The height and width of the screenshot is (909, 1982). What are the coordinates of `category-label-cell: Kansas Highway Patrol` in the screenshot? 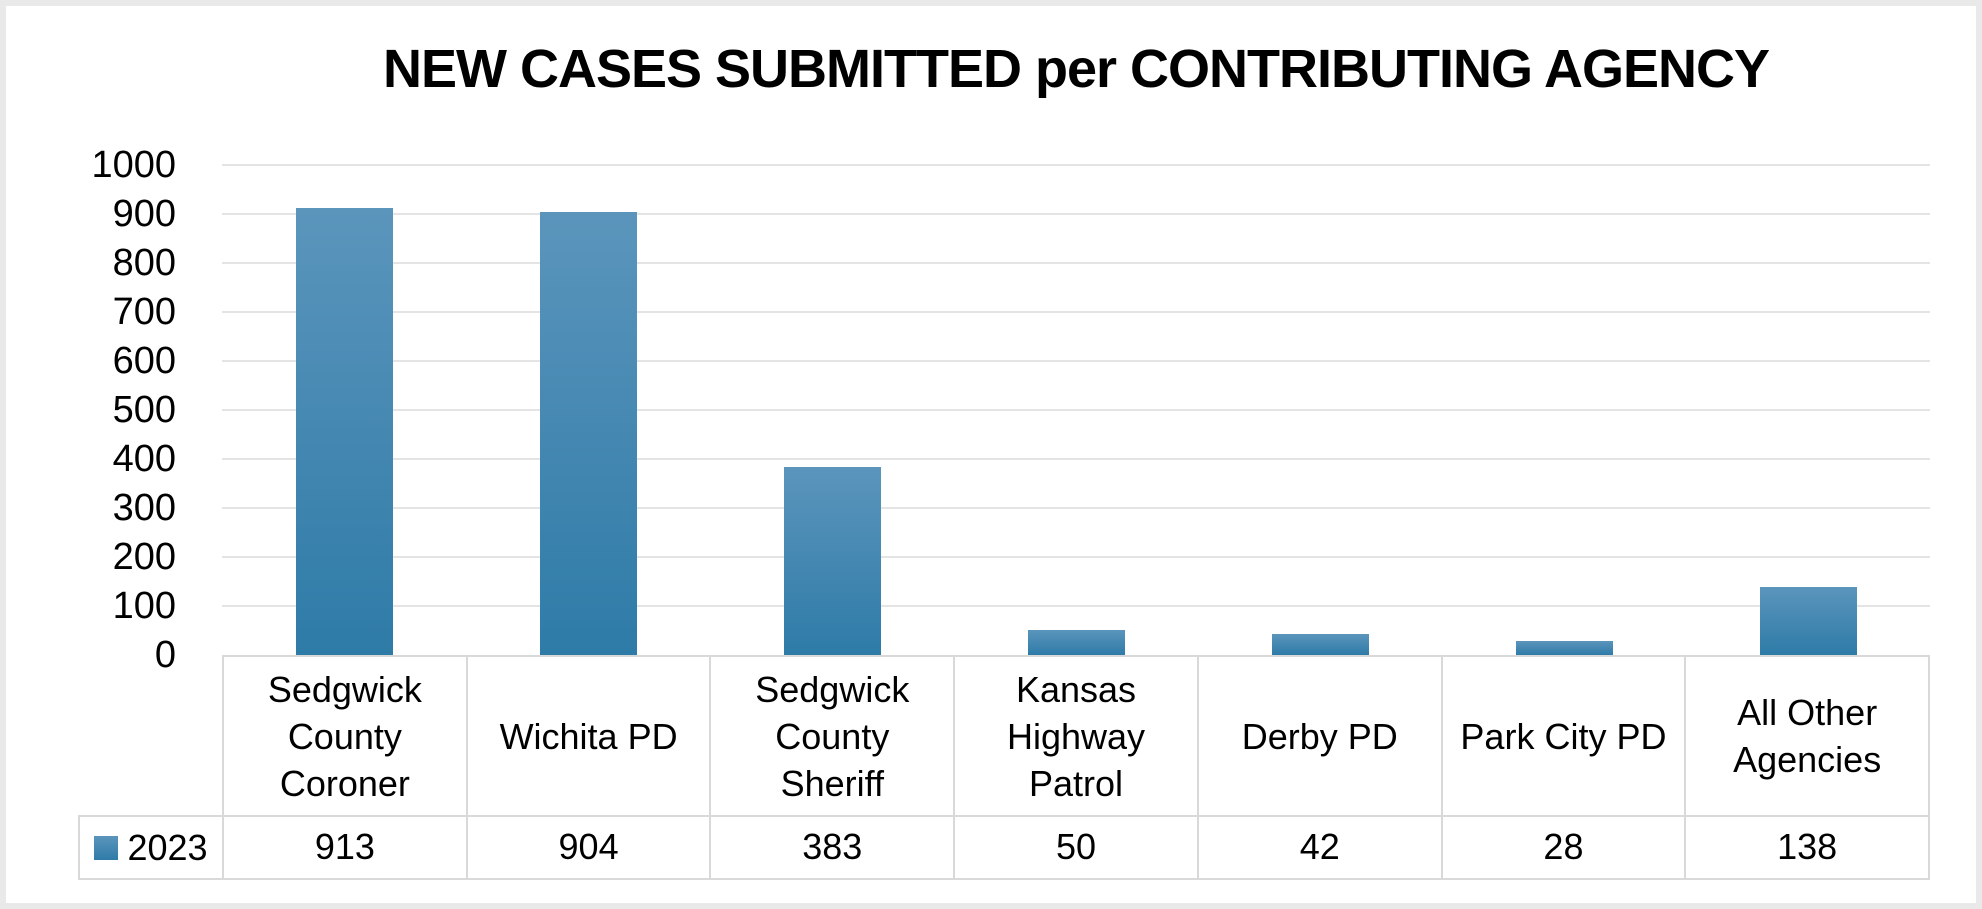 It's located at (1077, 736).